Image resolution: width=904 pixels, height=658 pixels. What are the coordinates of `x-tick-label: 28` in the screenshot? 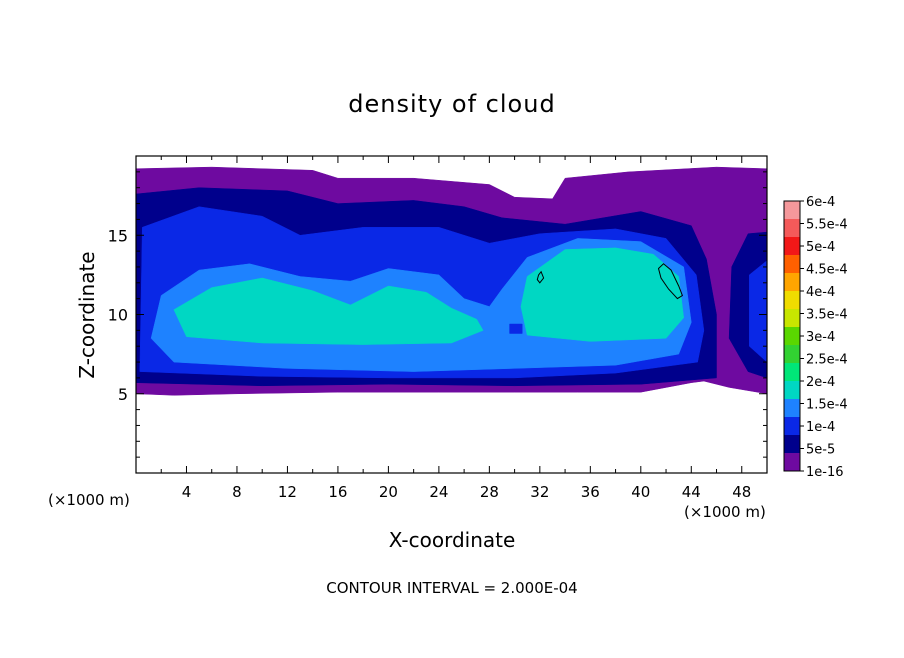 It's located at (489, 492).